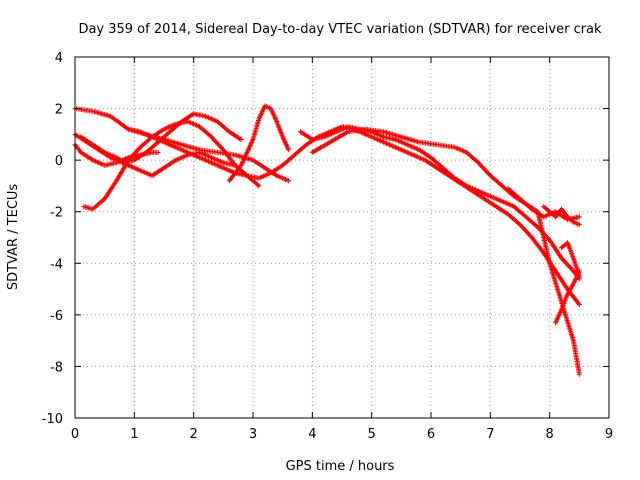 Image resolution: width=640 pixels, height=480 pixels. What do you see at coordinates (194, 434) in the screenshot?
I see `x-tick-label: 2` at bounding box center [194, 434].